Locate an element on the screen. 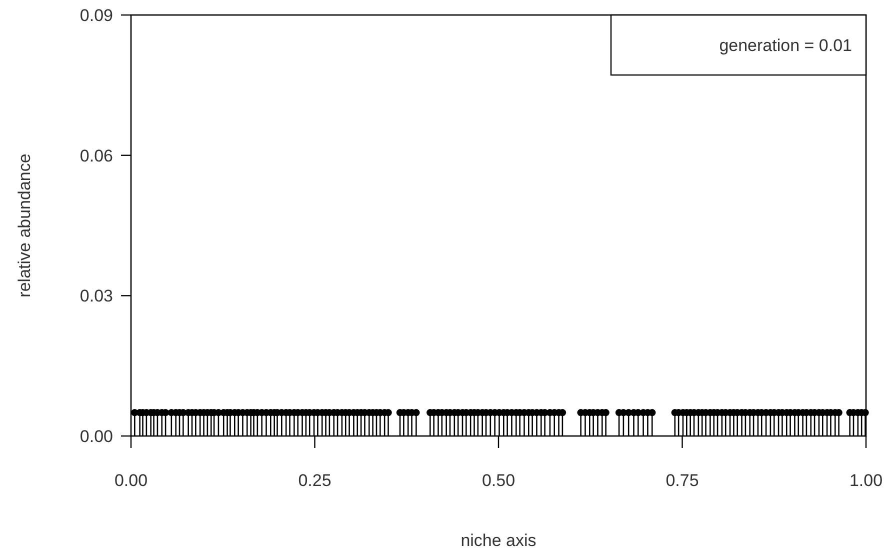 Image resolution: width=894 pixels, height=558 pixels. annotation: generation = 0.01 is located at coordinates (785, 45).